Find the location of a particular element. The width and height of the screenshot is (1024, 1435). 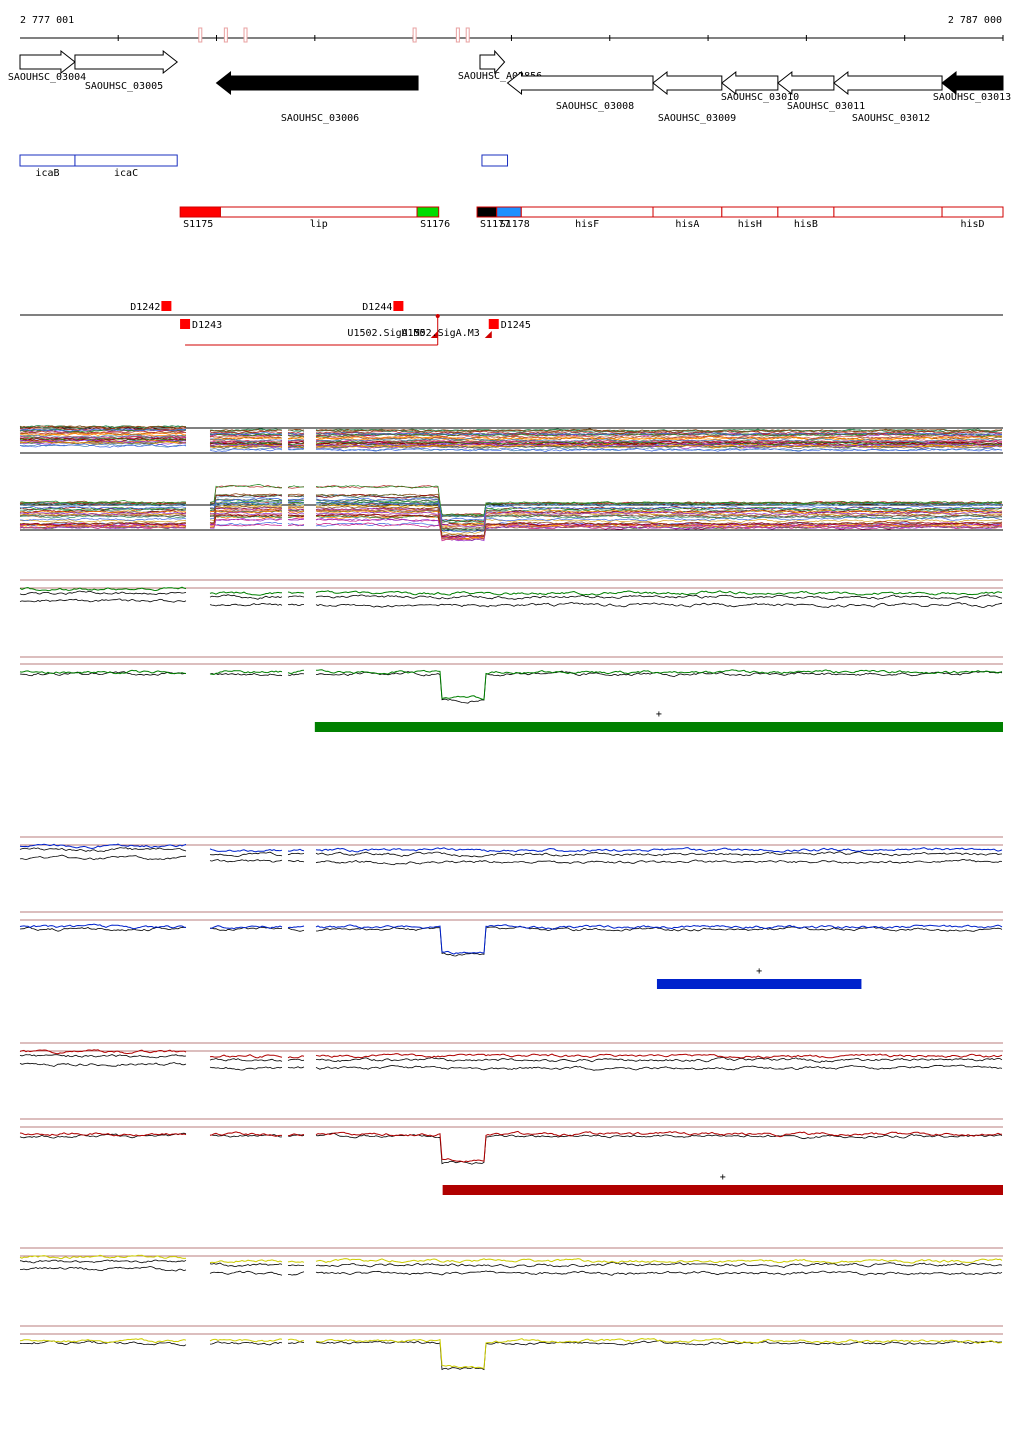

ruler-start-label: 2 777 001 is located at coordinates (47, 20).